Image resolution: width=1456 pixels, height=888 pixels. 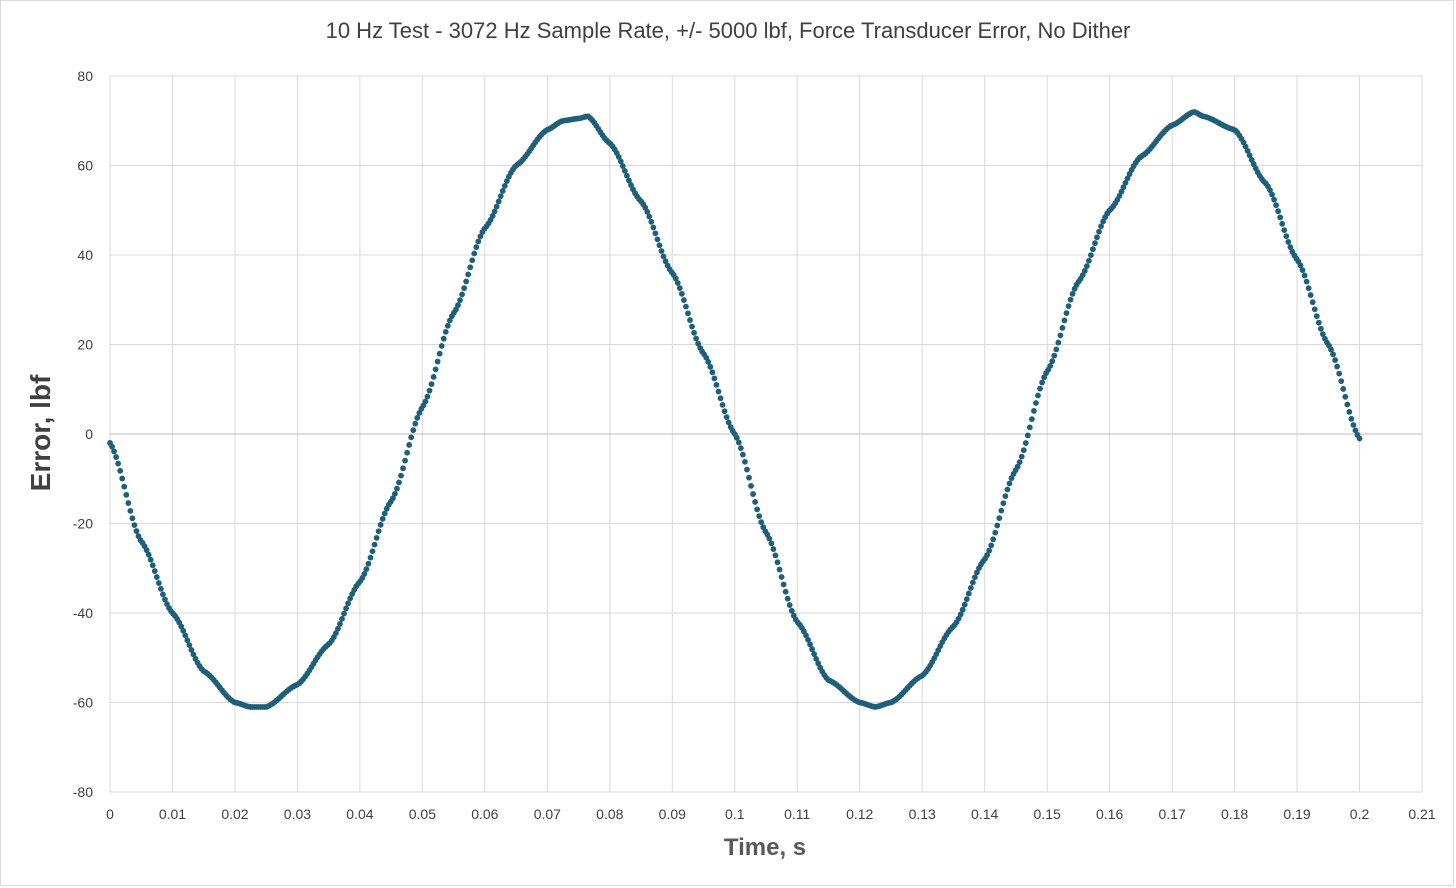 What do you see at coordinates (547, 814) in the screenshot?
I see `x-tick-label: 0.07` at bounding box center [547, 814].